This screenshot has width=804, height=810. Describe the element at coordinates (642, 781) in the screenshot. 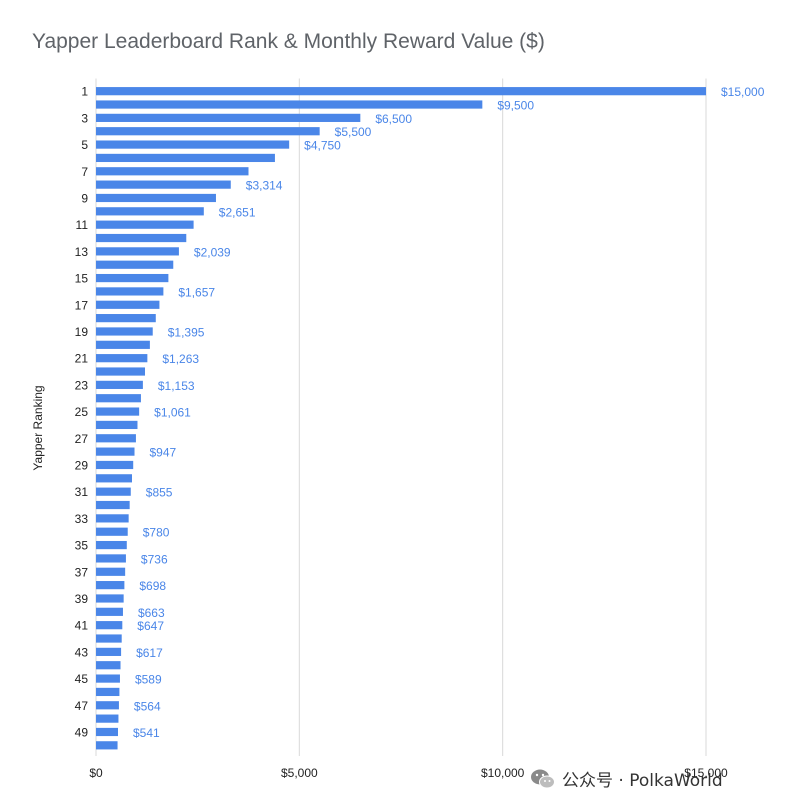

I see `watermark-text: 公众号 · PolkaWorld` at that location.